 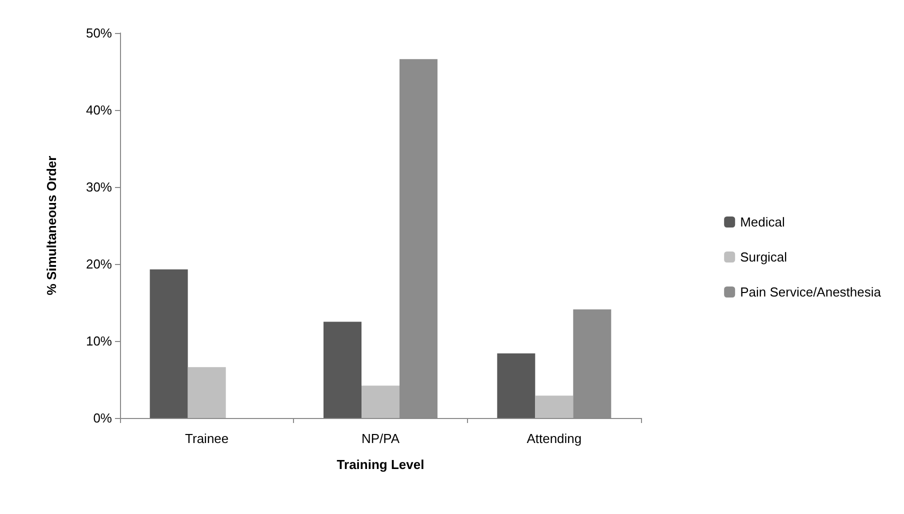 What do you see at coordinates (99, 110) in the screenshot?
I see `y-tick-label: 40%` at bounding box center [99, 110].